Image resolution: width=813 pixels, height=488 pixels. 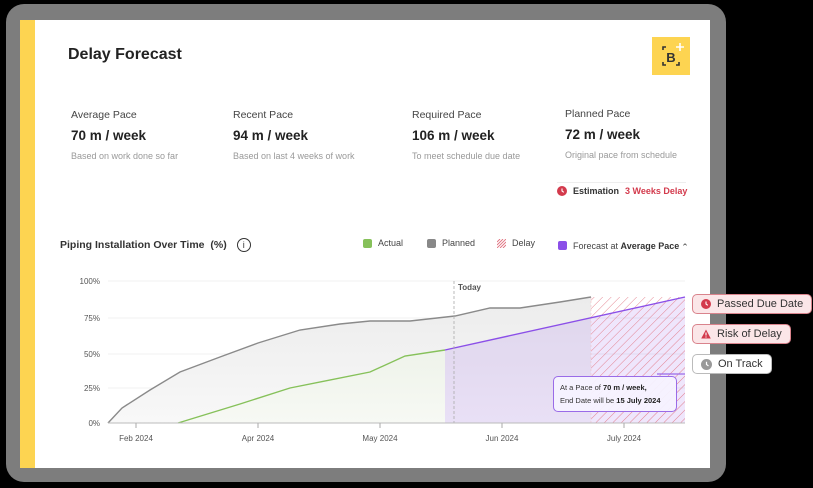 I want to click on estimation-value: 3 Weeks Delay, so click(x=656, y=191).